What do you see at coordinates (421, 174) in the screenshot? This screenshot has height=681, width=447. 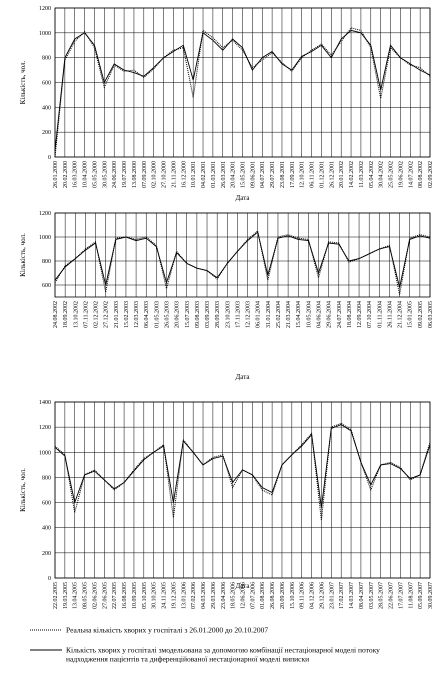 I see `x-tick-label: 08.08.2002` at bounding box center [421, 174].